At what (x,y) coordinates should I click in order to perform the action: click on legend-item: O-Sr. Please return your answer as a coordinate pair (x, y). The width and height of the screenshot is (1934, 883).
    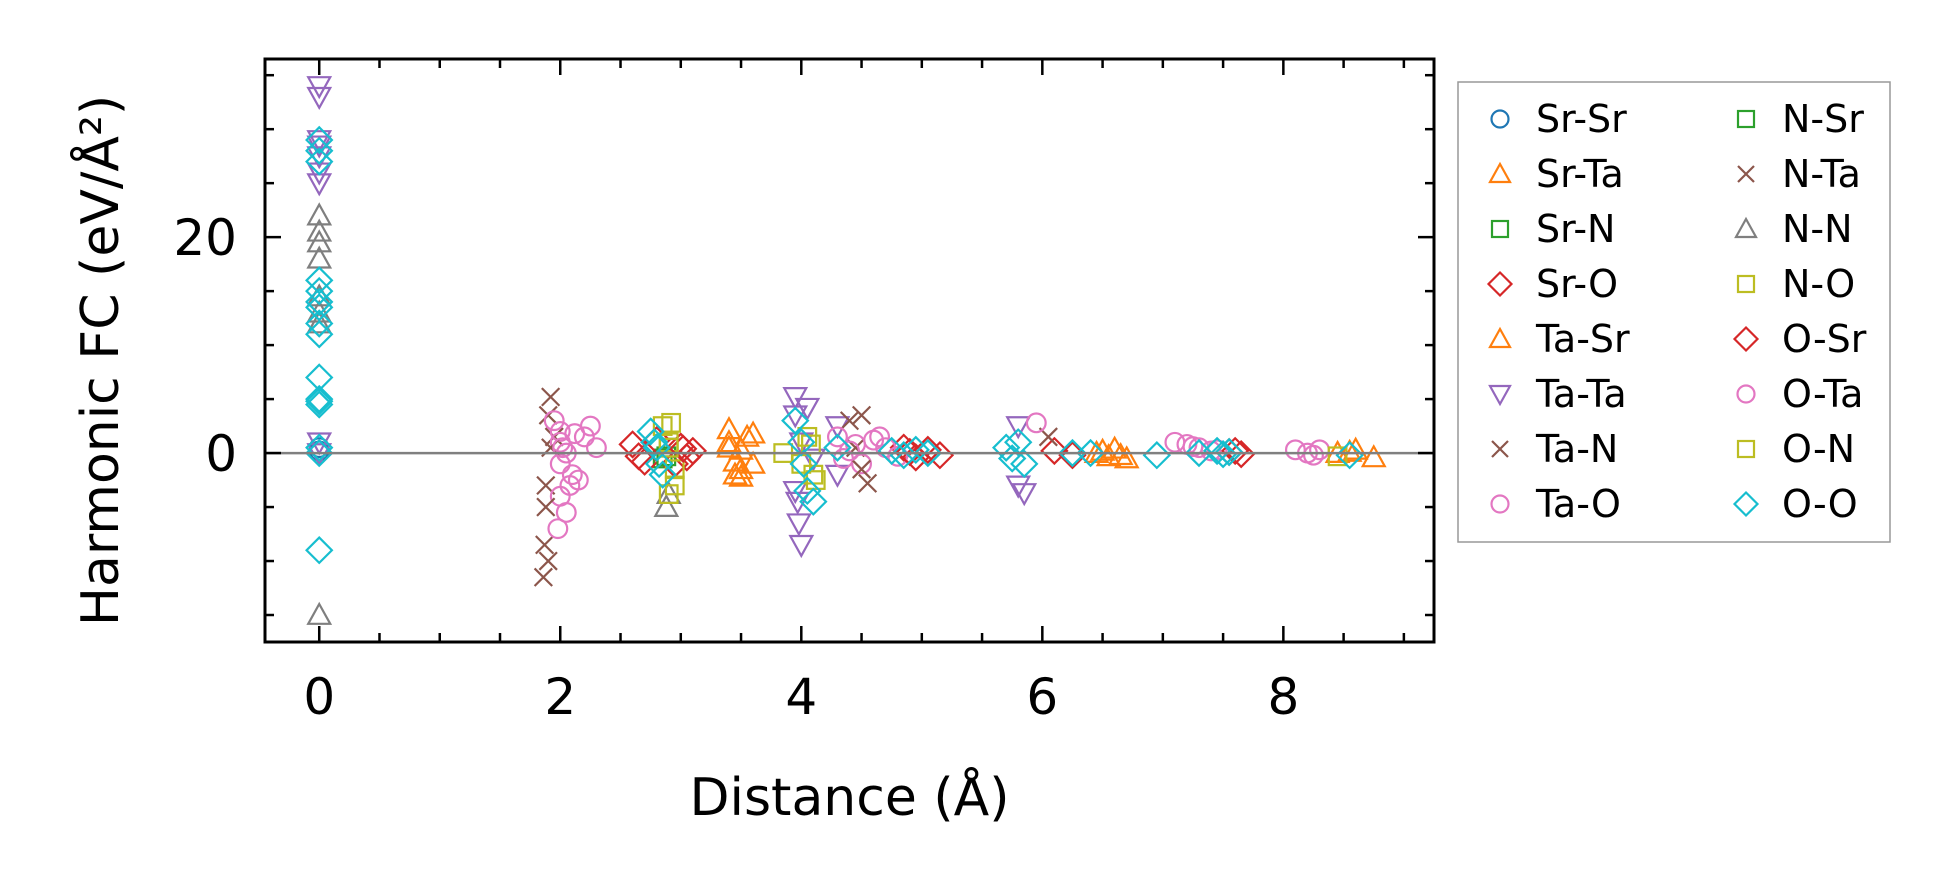
    Looking at the image, I should click on (1799, 339).